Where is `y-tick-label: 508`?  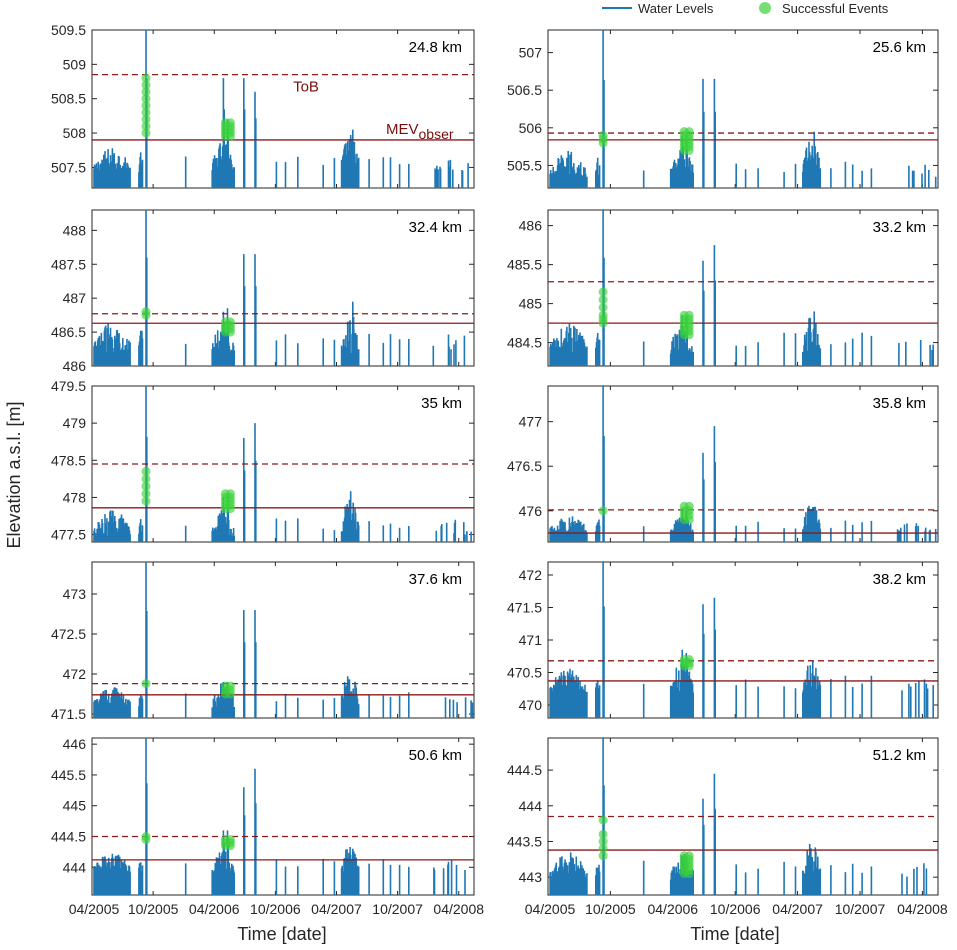
y-tick-label: 508 is located at coordinates (75, 133).